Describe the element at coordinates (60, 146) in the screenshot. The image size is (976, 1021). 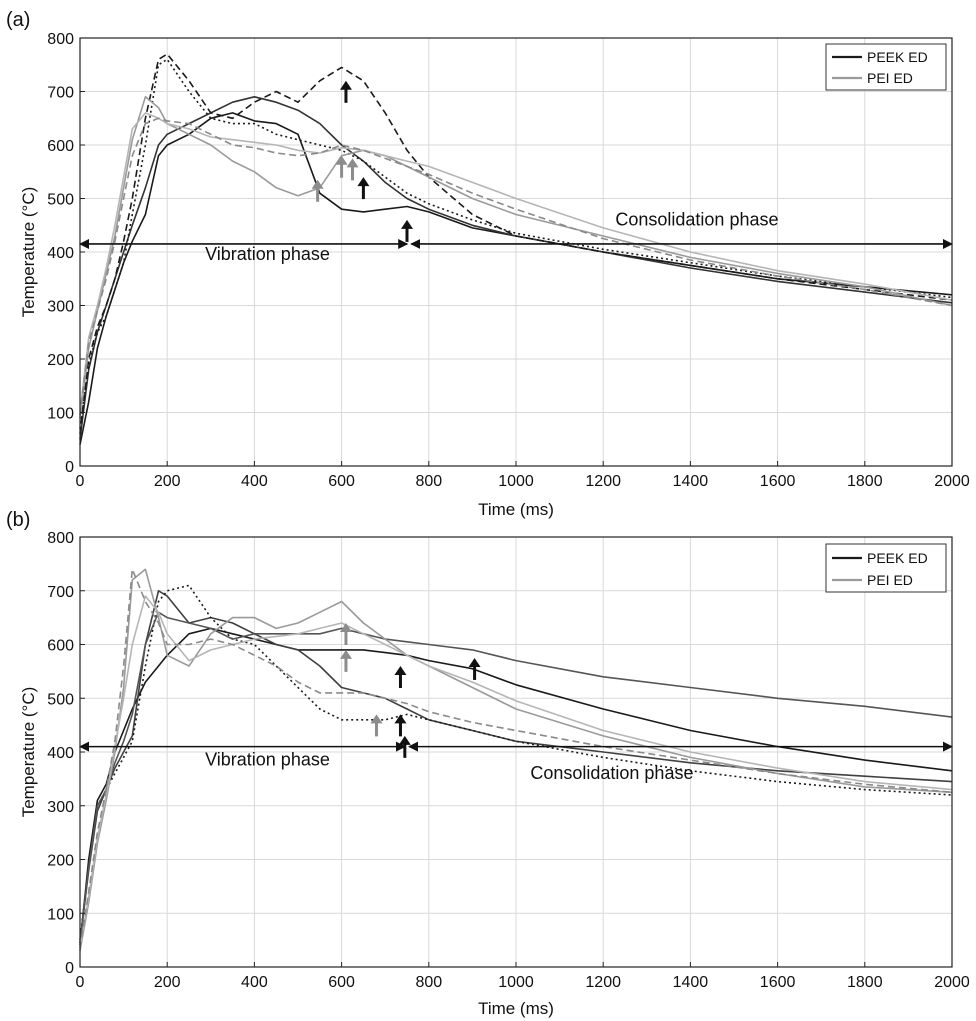
I see `y-tick-label-a: 600` at that location.